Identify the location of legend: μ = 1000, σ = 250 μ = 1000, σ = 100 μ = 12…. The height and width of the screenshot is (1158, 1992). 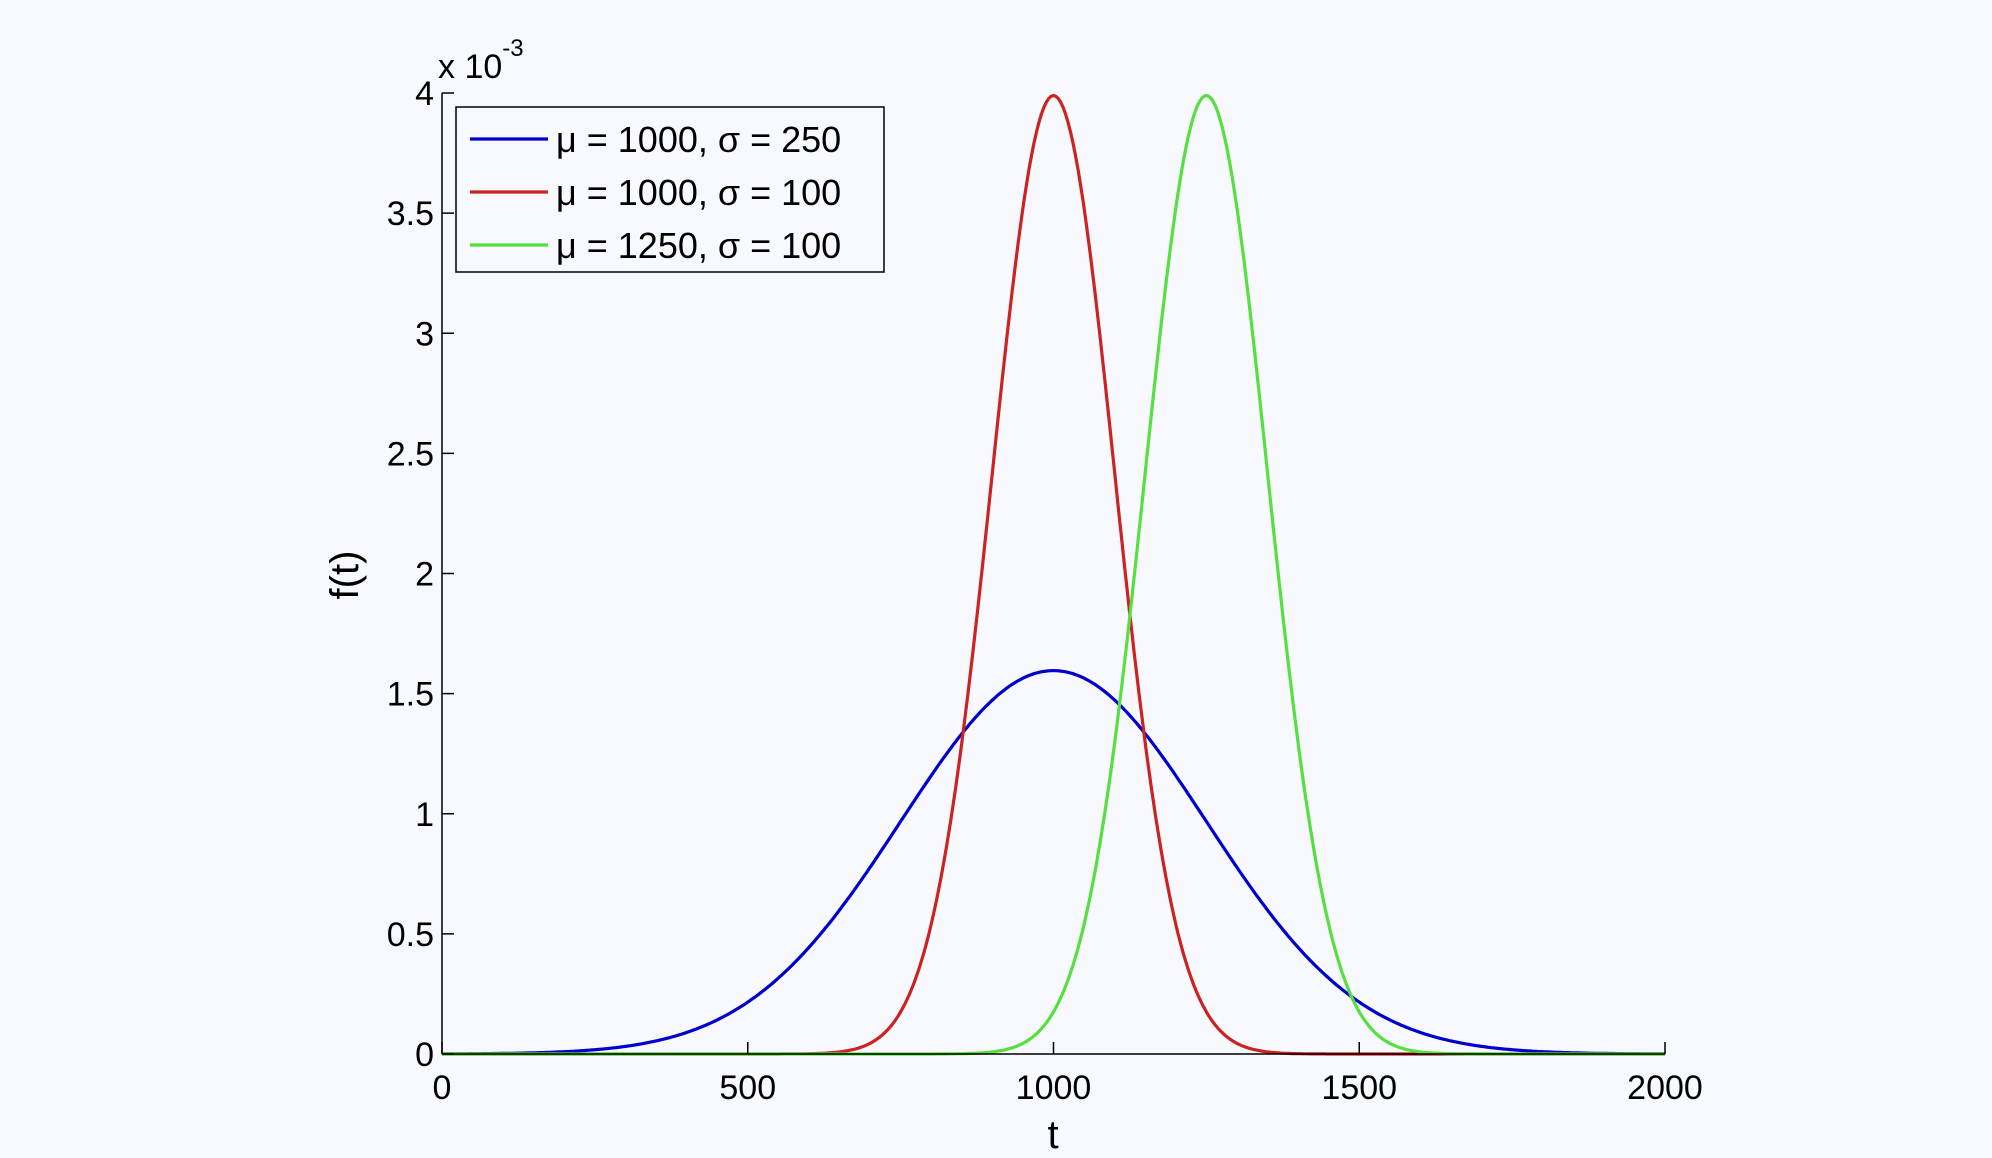
(670, 189).